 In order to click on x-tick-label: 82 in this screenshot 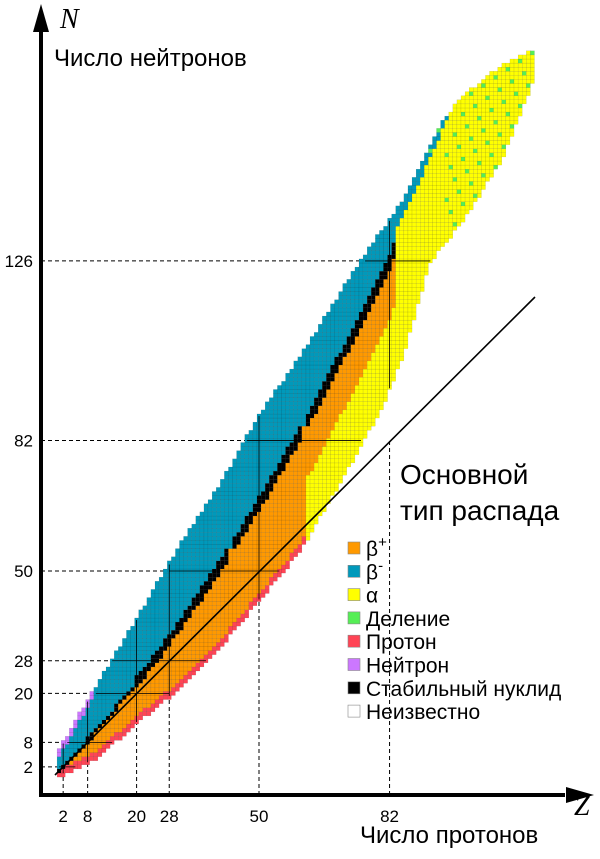, I will do `click(389, 816)`.